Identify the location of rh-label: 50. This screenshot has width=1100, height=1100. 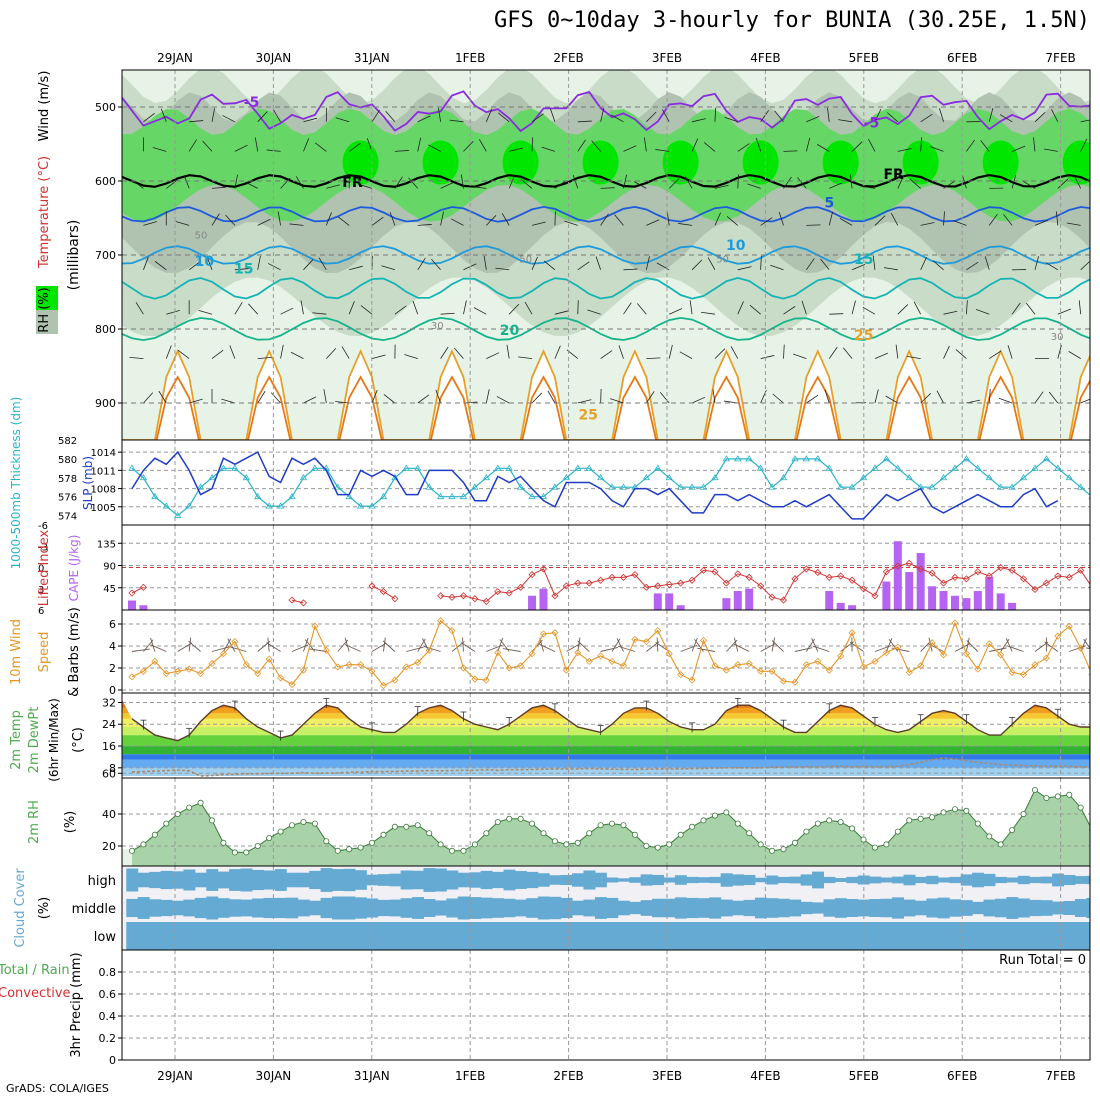
(722, 259).